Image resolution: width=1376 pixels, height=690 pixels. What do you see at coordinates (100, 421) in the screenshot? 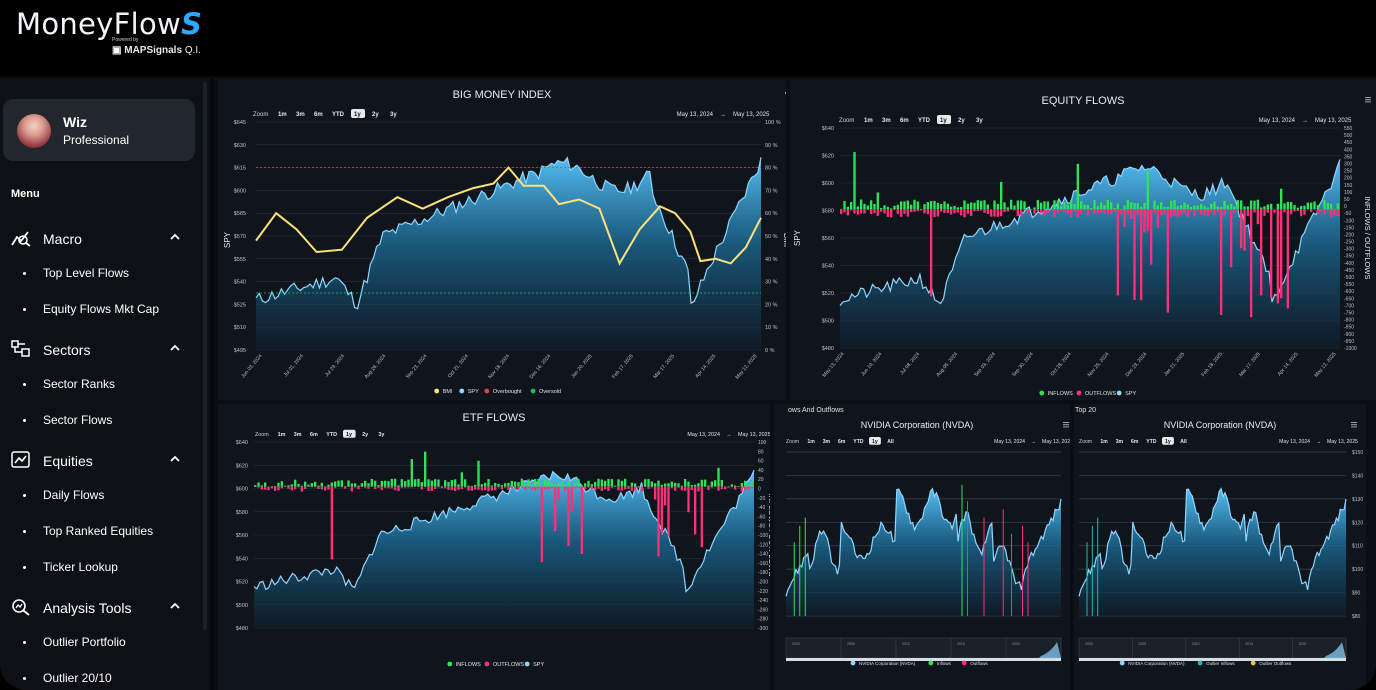
I see `sidebar-item-sector-flows: Sector Flows` at bounding box center [100, 421].